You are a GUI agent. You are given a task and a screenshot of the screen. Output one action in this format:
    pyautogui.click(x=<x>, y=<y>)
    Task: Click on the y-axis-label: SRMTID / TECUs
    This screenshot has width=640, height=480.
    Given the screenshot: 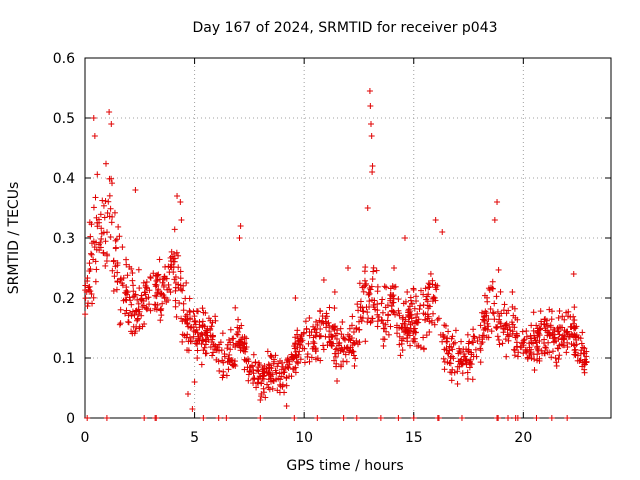 What is the action you would take?
    pyautogui.click(x=14, y=238)
    